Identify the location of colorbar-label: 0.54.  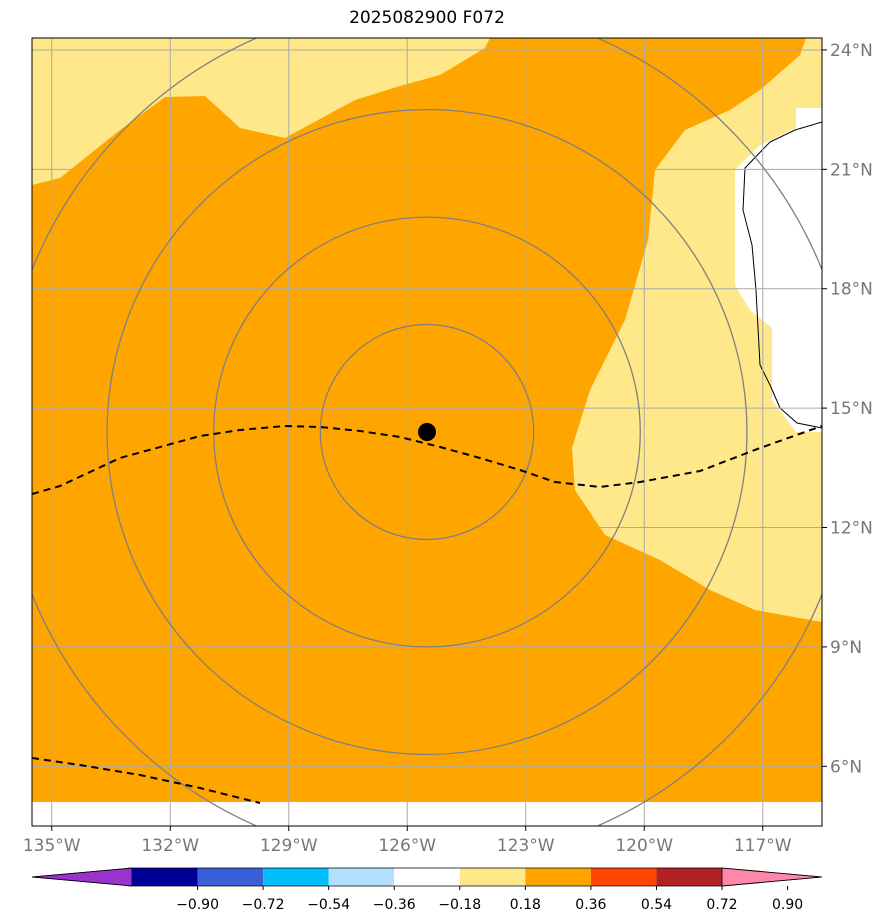
(656, 905).